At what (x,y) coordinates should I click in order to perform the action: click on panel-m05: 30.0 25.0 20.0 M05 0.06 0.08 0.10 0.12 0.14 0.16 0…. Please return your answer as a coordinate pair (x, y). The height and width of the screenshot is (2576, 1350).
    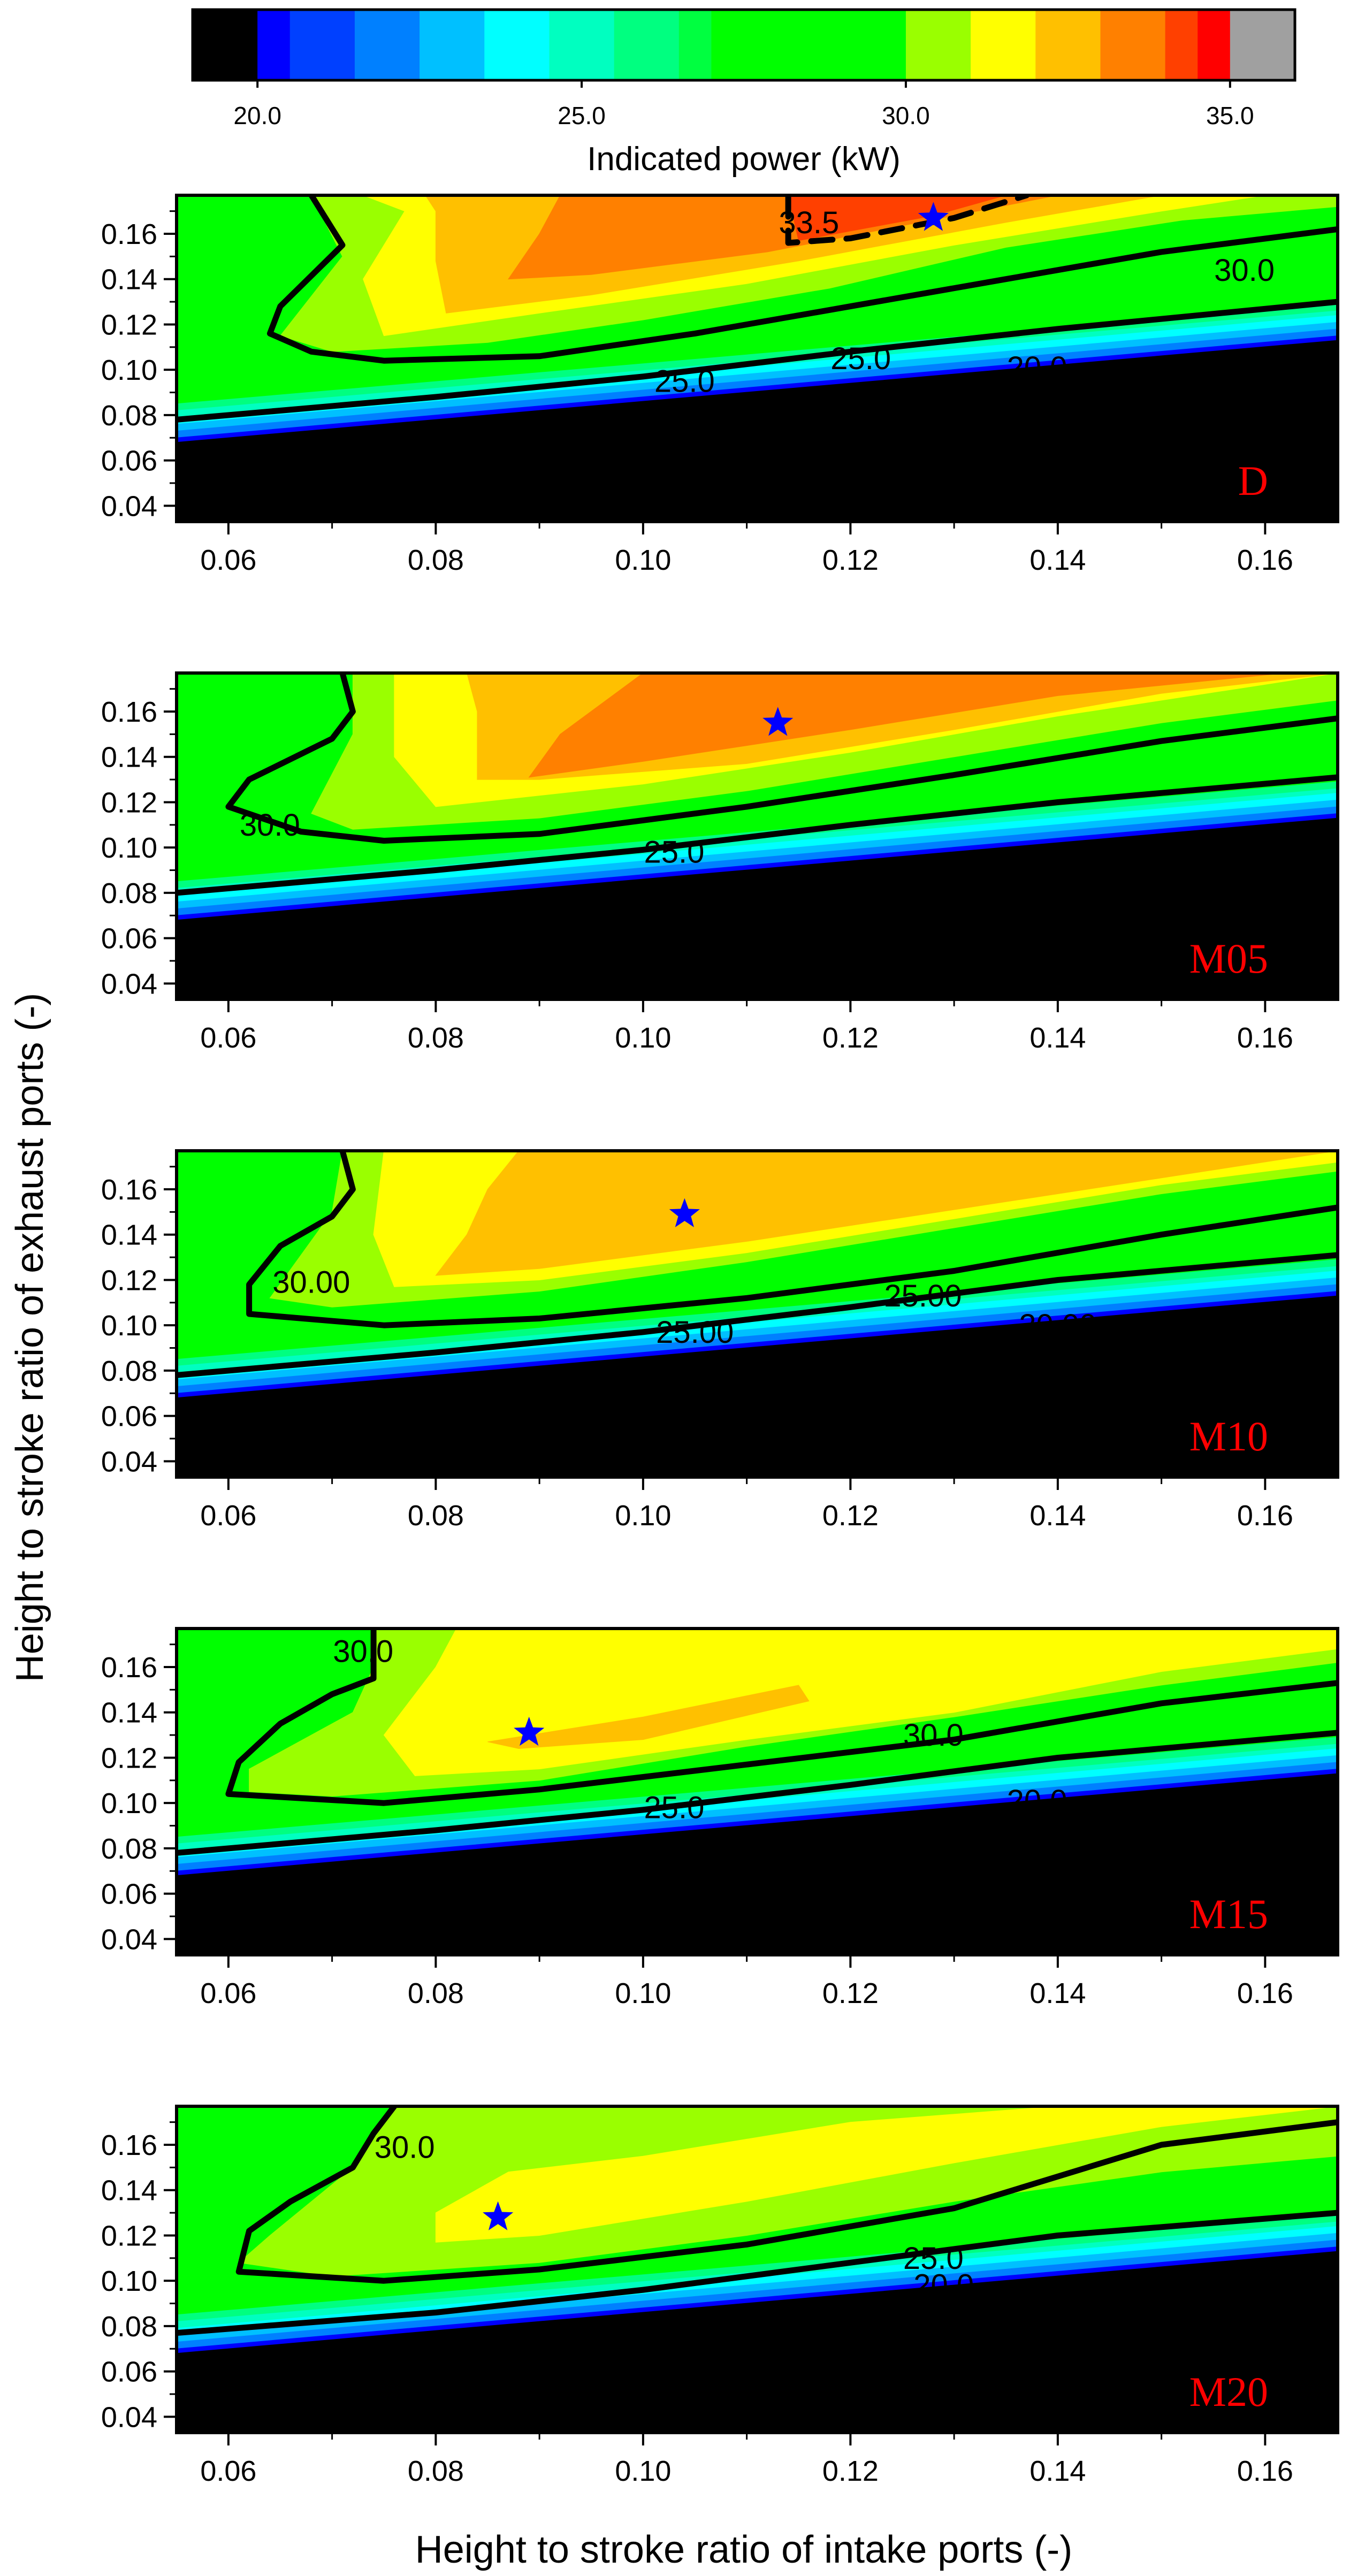
    Looking at the image, I should click on (720, 862).